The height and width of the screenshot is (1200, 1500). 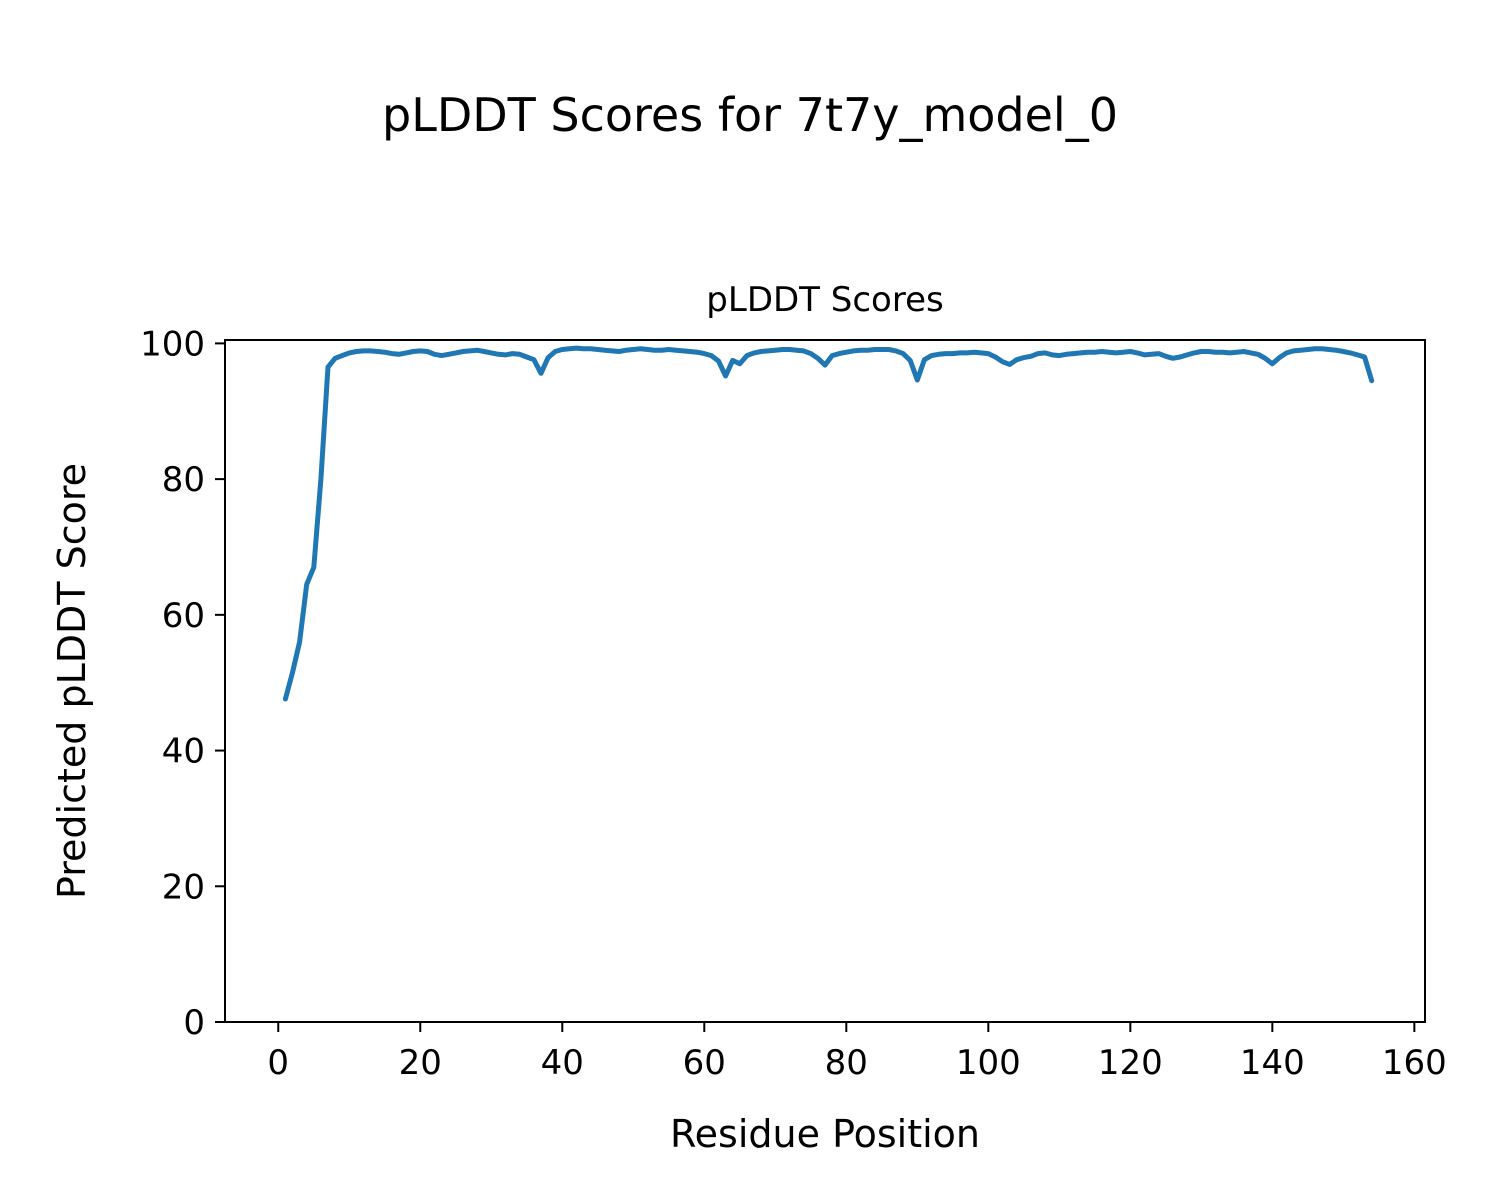 I want to click on x-tick-label: 0, so click(x=278, y=1063).